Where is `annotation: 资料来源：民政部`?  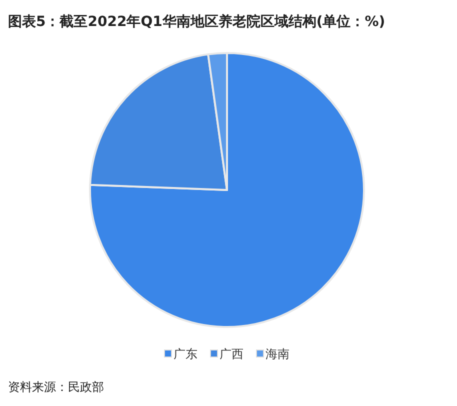 annotation: 资料来源：民政部 is located at coordinates (56, 387).